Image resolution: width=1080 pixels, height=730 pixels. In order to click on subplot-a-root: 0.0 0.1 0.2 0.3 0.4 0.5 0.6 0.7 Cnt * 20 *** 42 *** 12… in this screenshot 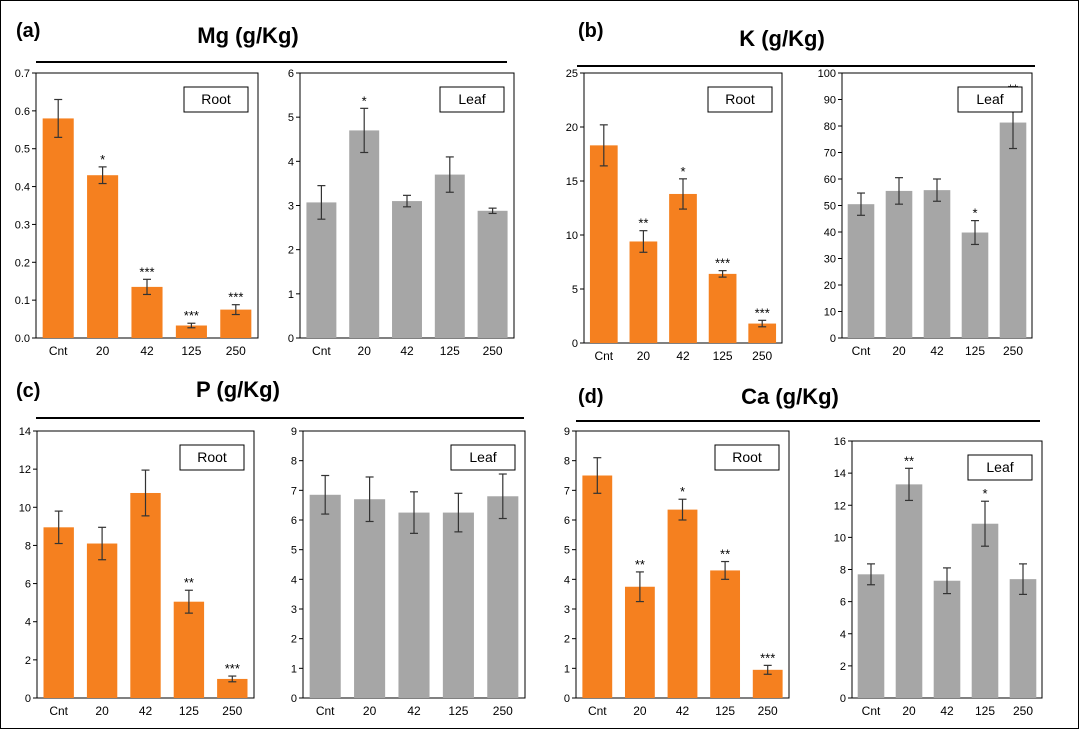, I will do `click(137, 213)`.